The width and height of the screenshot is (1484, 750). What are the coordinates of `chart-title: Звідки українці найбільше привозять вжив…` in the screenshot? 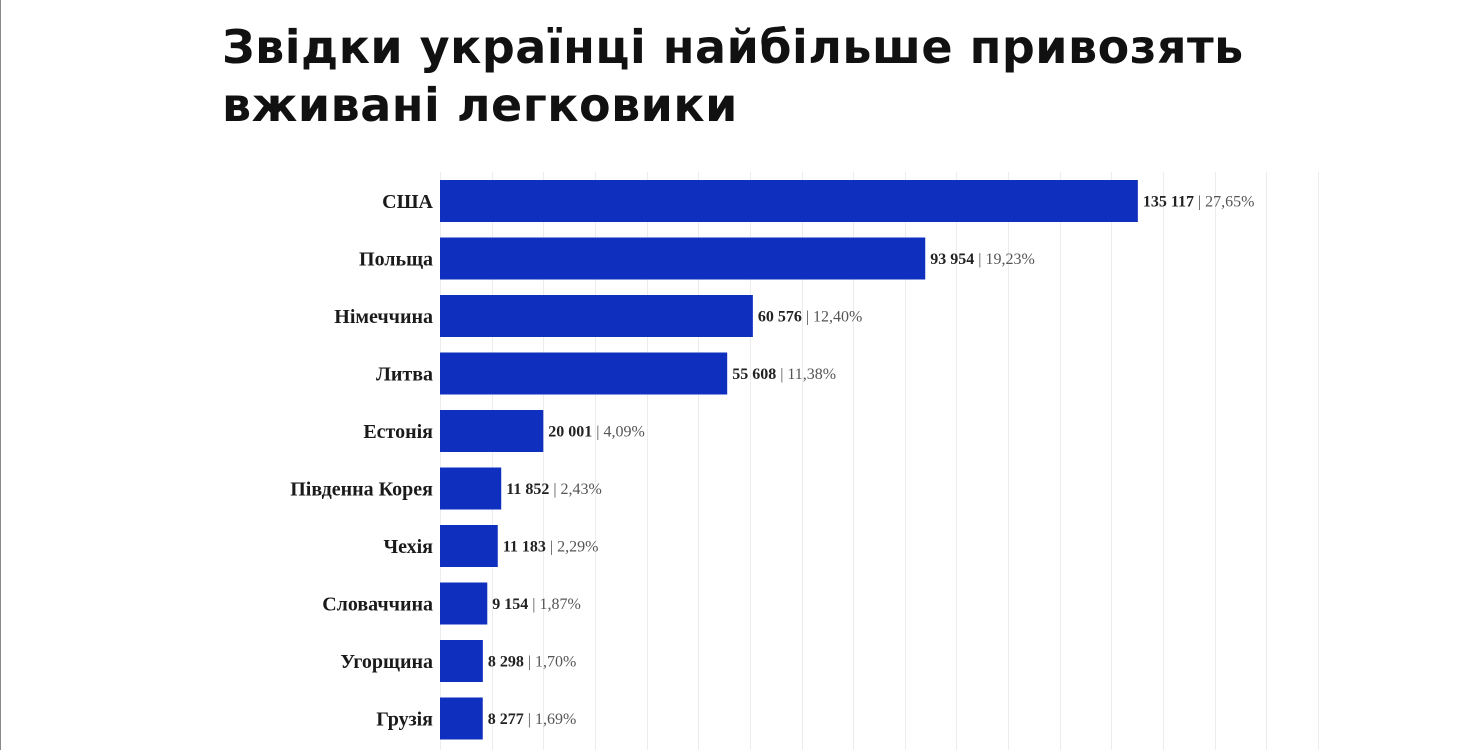 It's located at (733, 76).